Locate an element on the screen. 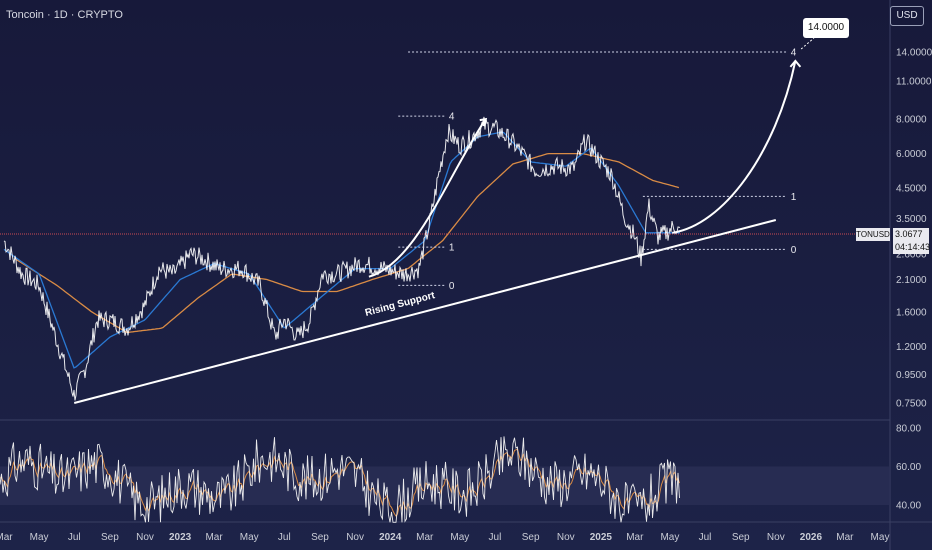 Image resolution: width=932 pixels, height=550 pixels. x-tick-24: Mar is located at coordinates (845, 537).